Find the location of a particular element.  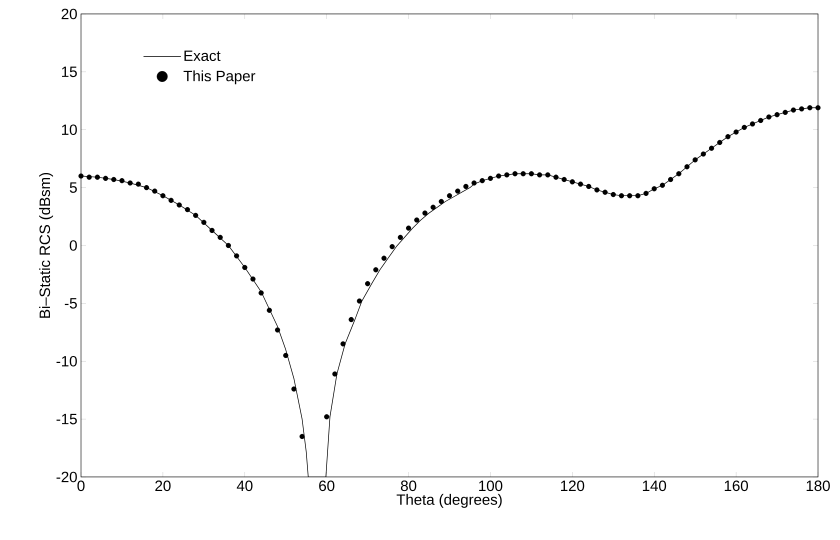

y-tick-label: 0 is located at coordinates (73, 245).